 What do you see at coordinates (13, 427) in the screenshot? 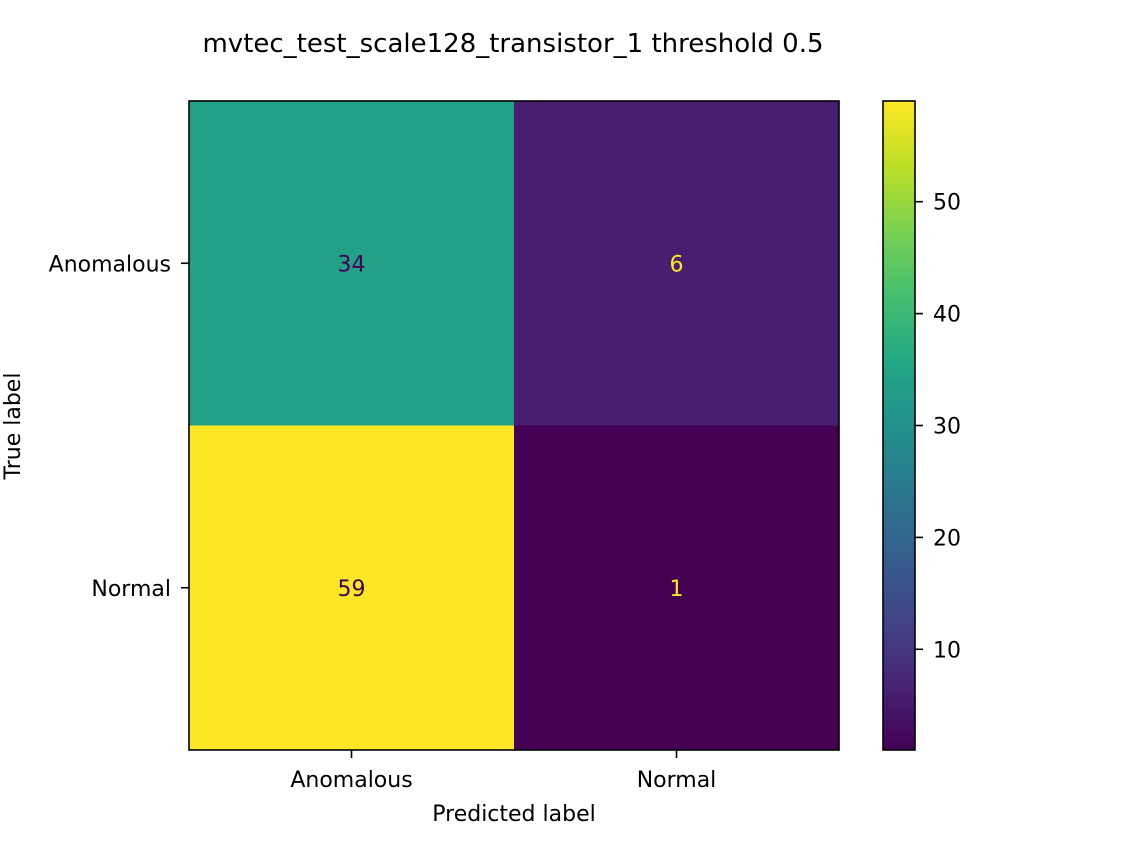
I see `y-axis-label: True label` at bounding box center [13, 427].